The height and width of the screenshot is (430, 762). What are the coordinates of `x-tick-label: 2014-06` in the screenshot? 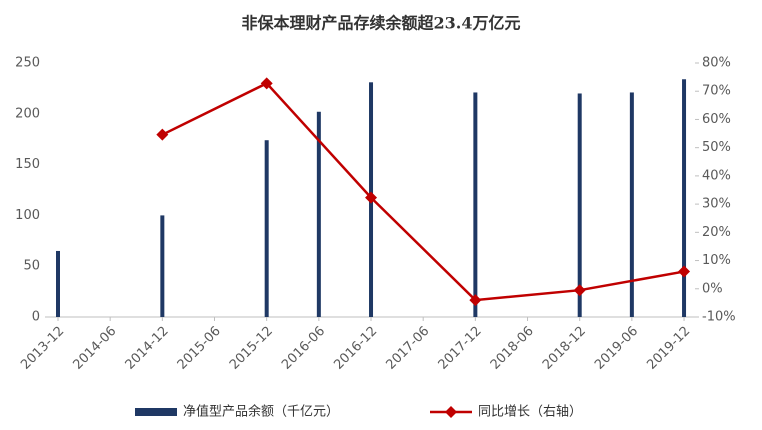 It's located at (94, 348).